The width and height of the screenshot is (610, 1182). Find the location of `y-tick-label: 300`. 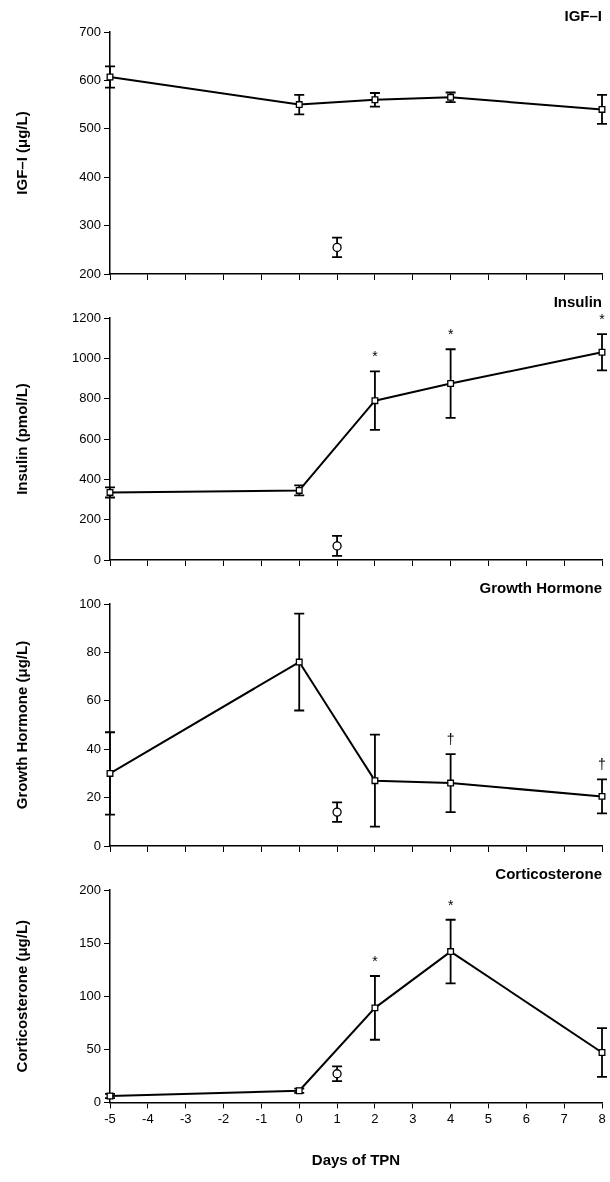

y-tick-label: 300 is located at coordinates (90, 225).